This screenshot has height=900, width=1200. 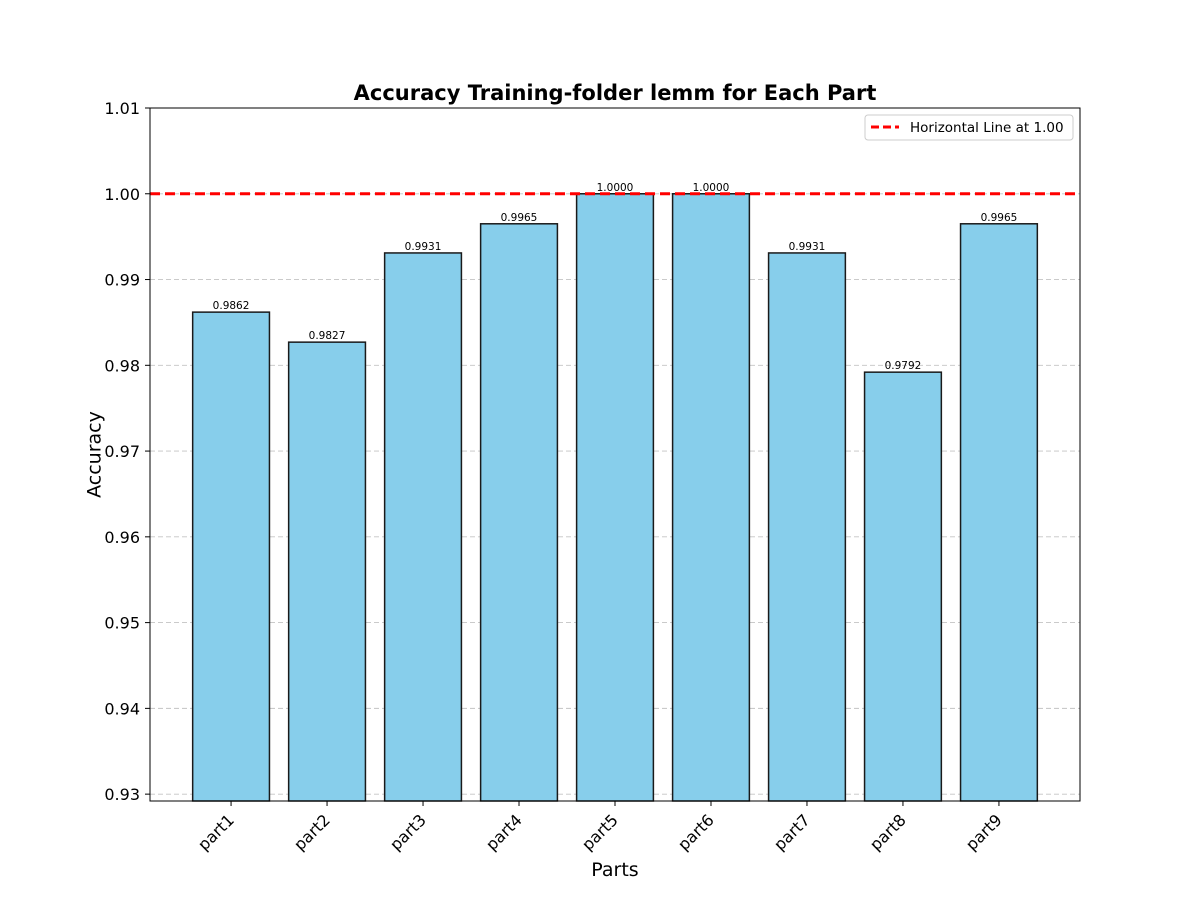 I want to click on y-tick-label: 0.94, so click(x=122, y=708).